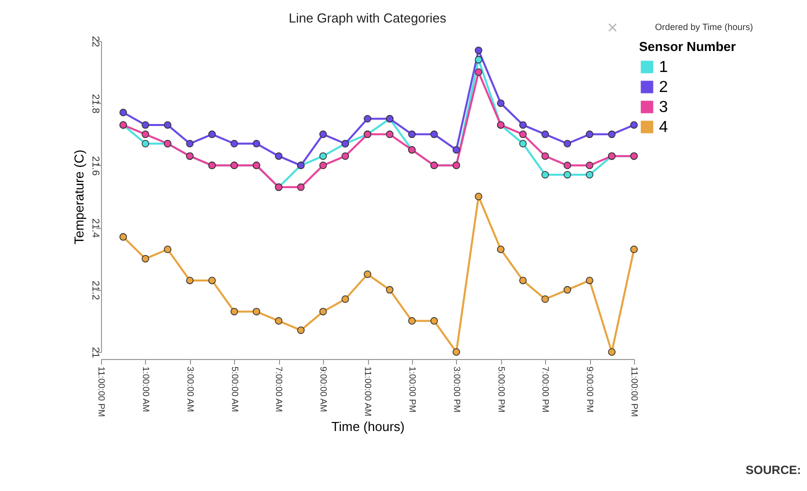 The height and width of the screenshot is (491, 807). What do you see at coordinates (663, 107) in the screenshot?
I see `legend-label: 3` at bounding box center [663, 107].